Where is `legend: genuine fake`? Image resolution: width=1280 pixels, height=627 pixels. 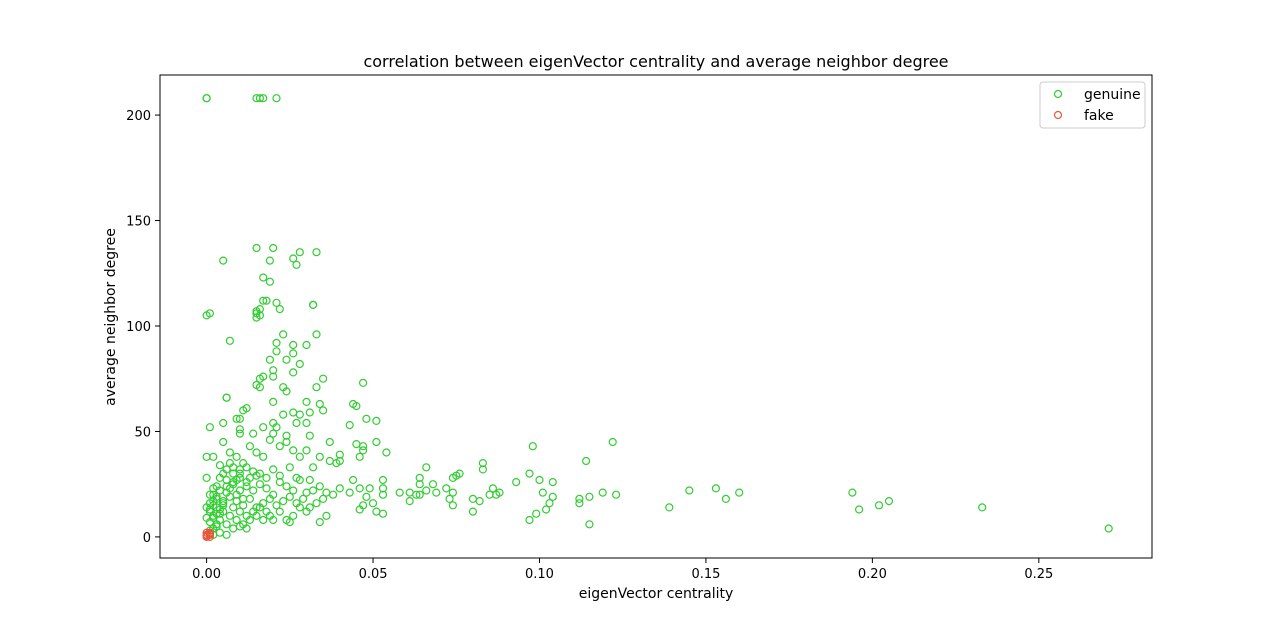 legend: genuine fake is located at coordinates (1092, 105).